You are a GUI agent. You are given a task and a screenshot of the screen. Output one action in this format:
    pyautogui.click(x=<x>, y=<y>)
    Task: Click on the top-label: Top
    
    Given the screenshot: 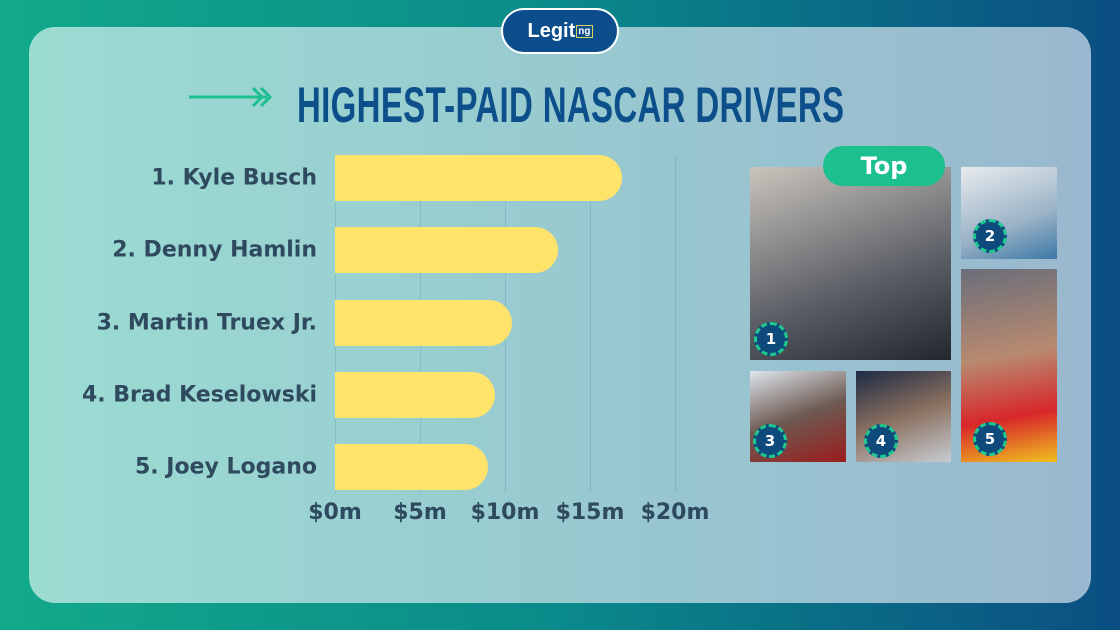 What is the action you would take?
    pyautogui.click(x=884, y=166)
    